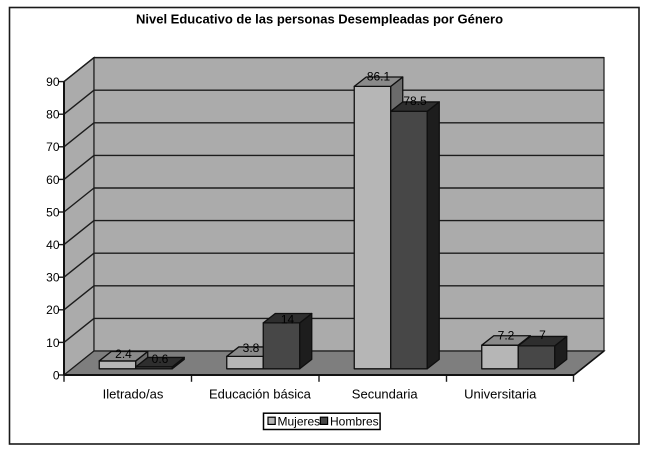  I want to click on svg-text: 40, so click(53, 245).